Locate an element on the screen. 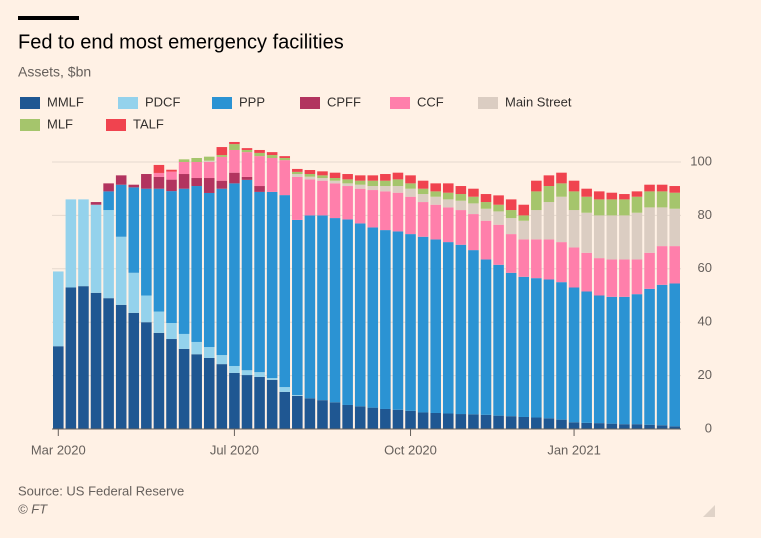 The width and height of the screenshot is (761, 538). x-tick-label: Jan 2021 is located at coordinates (574, 449).